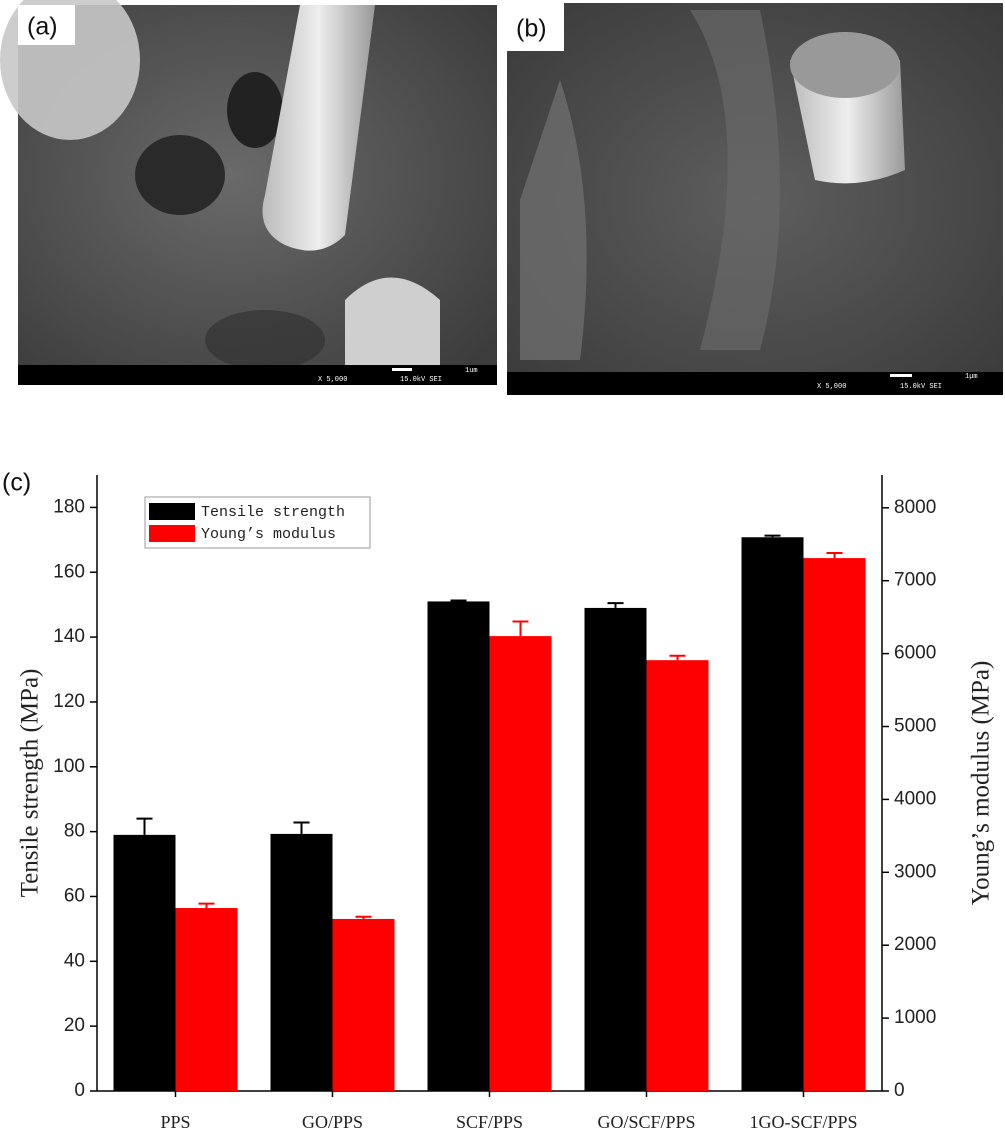 The height and width of the screenshot is (1143, 1005). Describe the element at coordinates (803, 1122) in the screenshot. I see `x-tick-label: 1GO-SCF/PPS` at that location.